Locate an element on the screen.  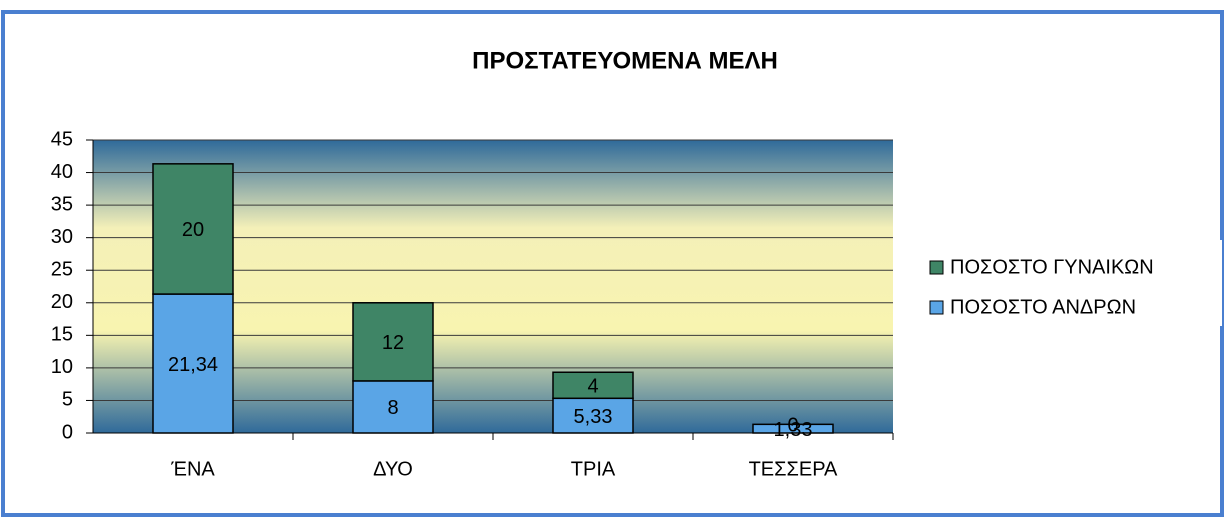
y-tick-label: 25 is located at coordinates (62, 270).